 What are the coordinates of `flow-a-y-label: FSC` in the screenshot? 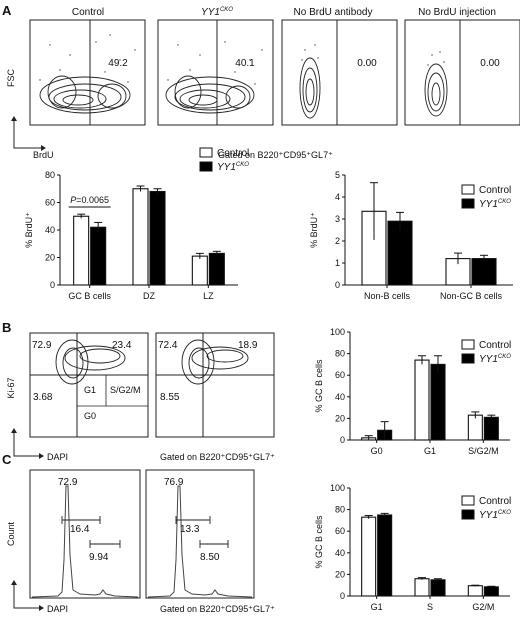 It's located at (11, 77).